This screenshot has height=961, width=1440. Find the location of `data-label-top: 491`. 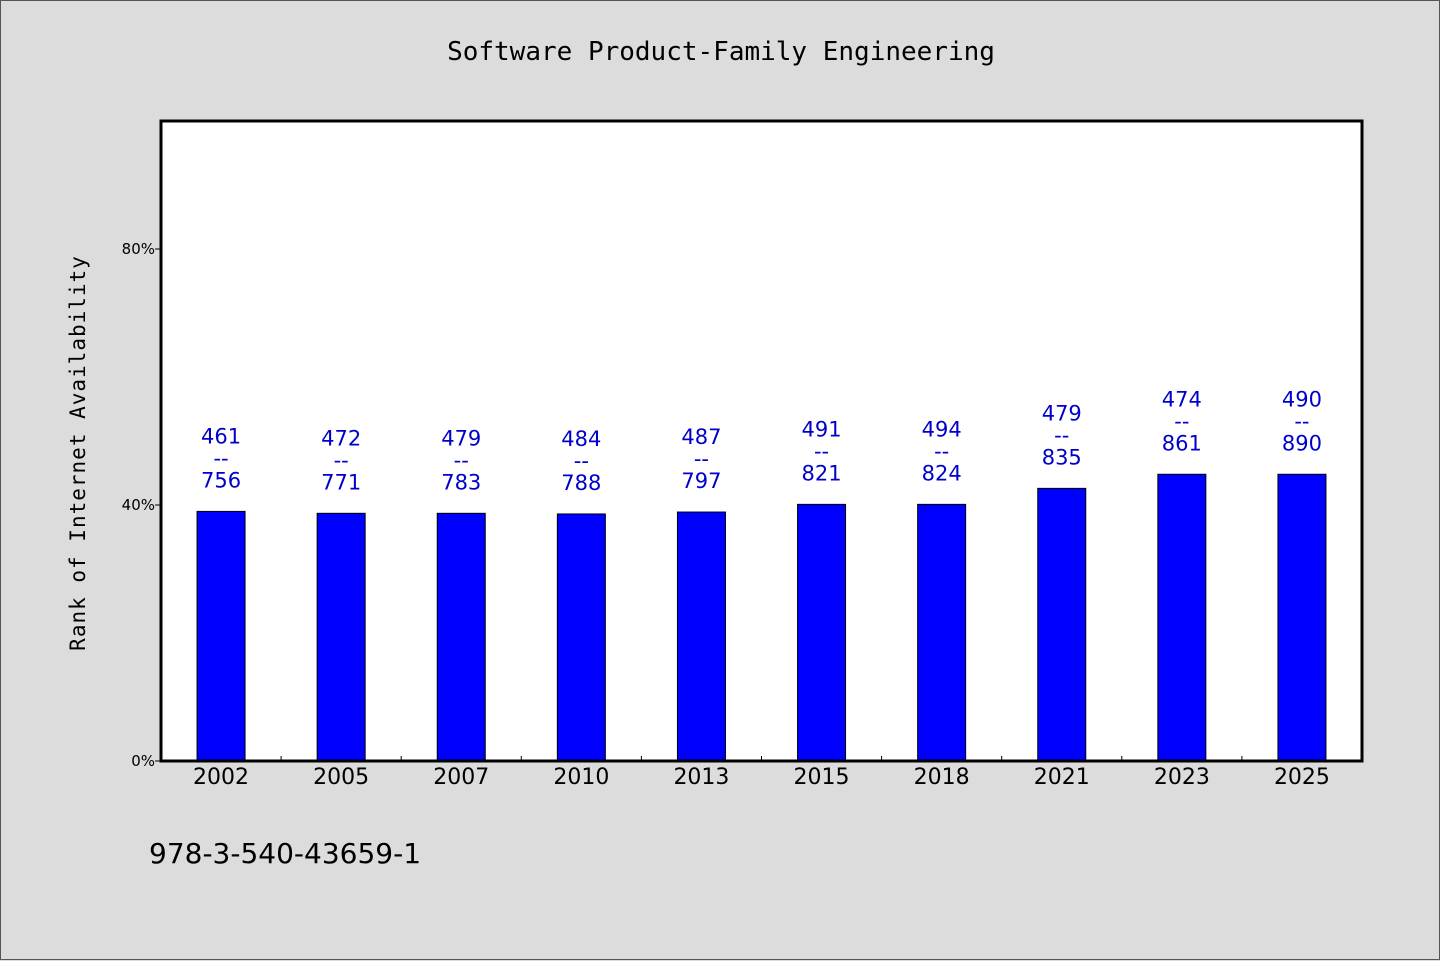

data-label-top: 491 is located at coordinates (822, 429).